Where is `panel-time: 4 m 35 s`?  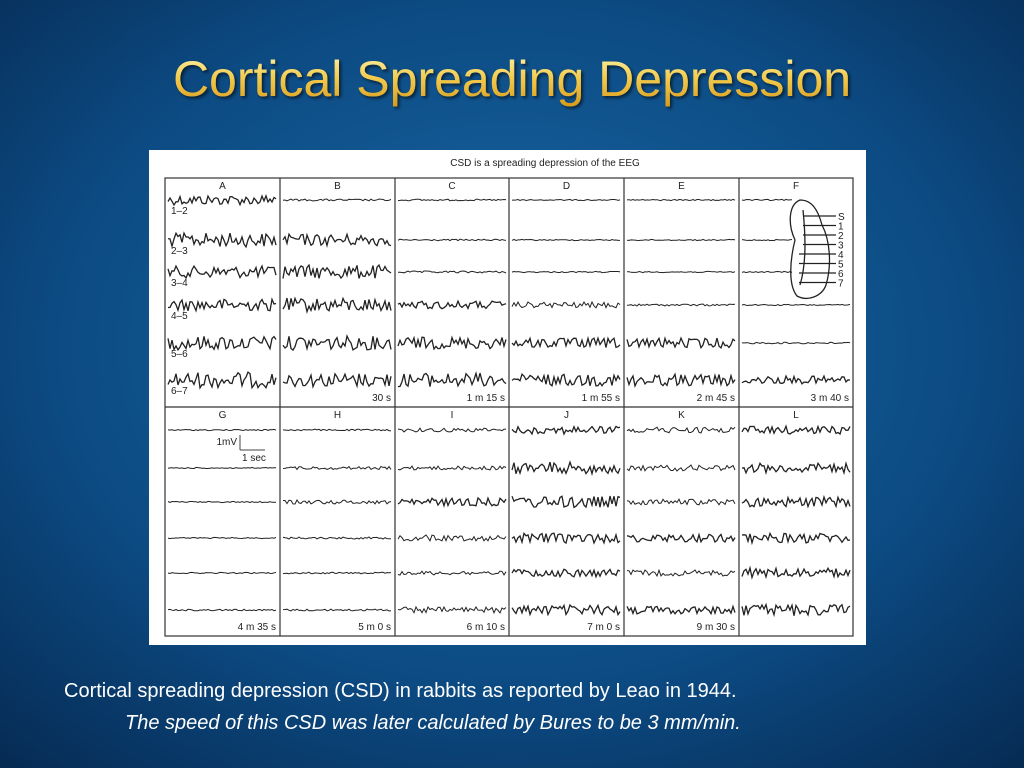
panel-time: 4 m 35 s is located at coordinates (257, 627).